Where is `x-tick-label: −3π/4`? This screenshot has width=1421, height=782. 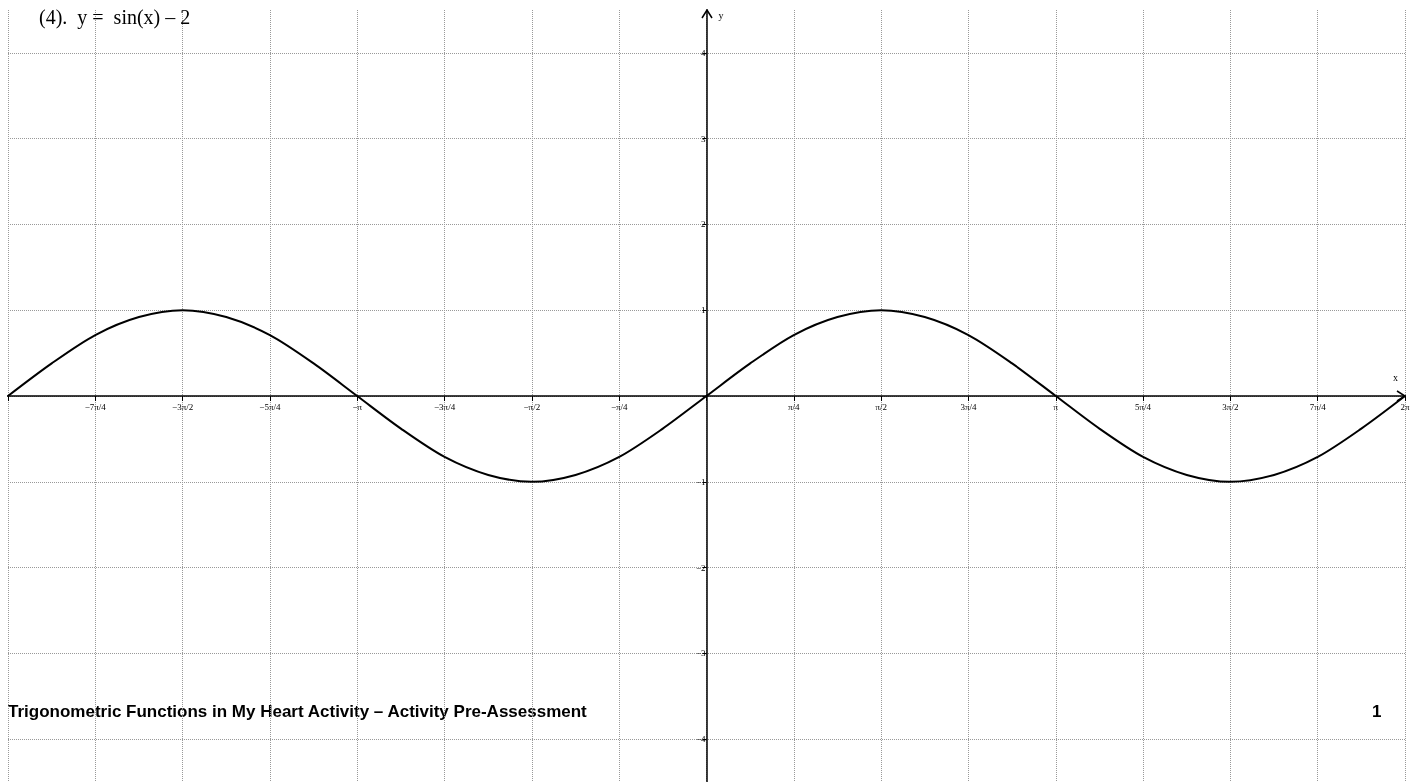
x-tick-label: −3π/4 is located at coordinates (445, 406).